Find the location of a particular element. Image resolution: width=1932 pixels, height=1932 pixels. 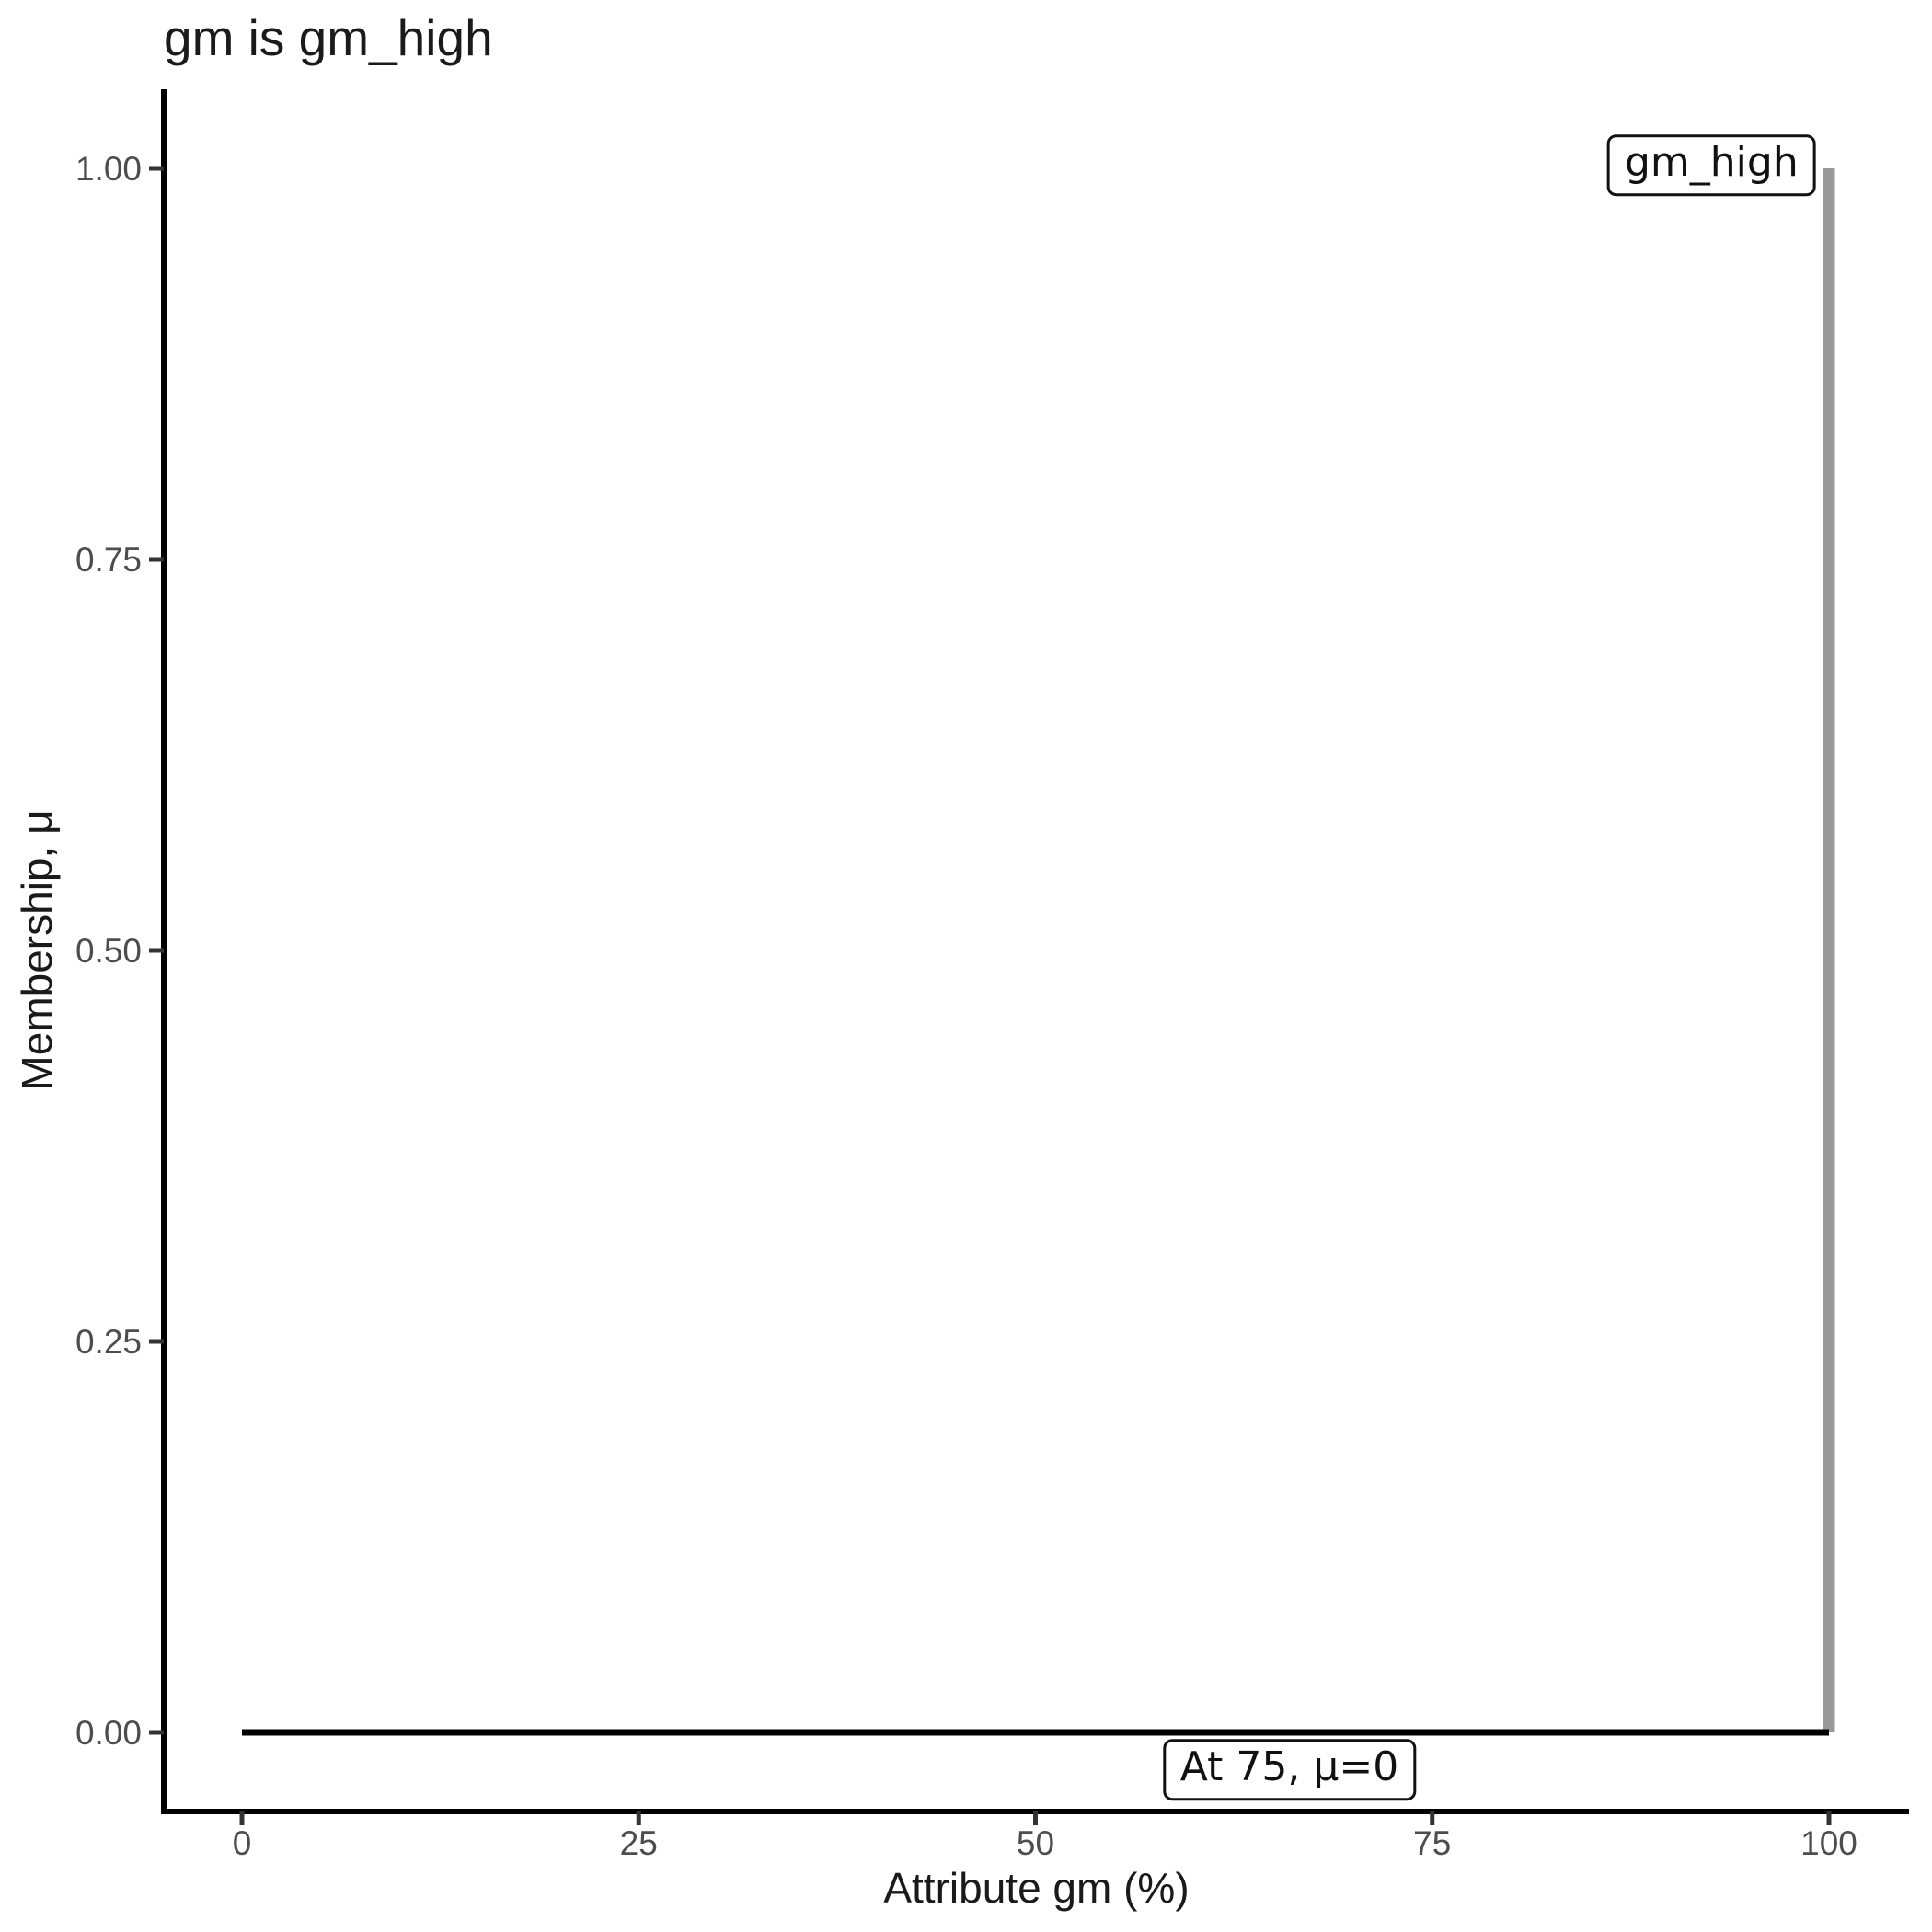

chart-title: gm is gm_high is located at coordinates (328, 37).